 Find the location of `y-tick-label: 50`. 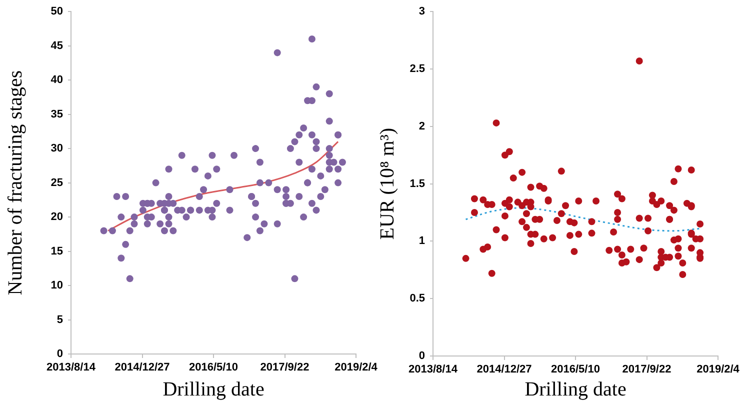

y-tick-label: 50 is located at coordinates (56, 12).